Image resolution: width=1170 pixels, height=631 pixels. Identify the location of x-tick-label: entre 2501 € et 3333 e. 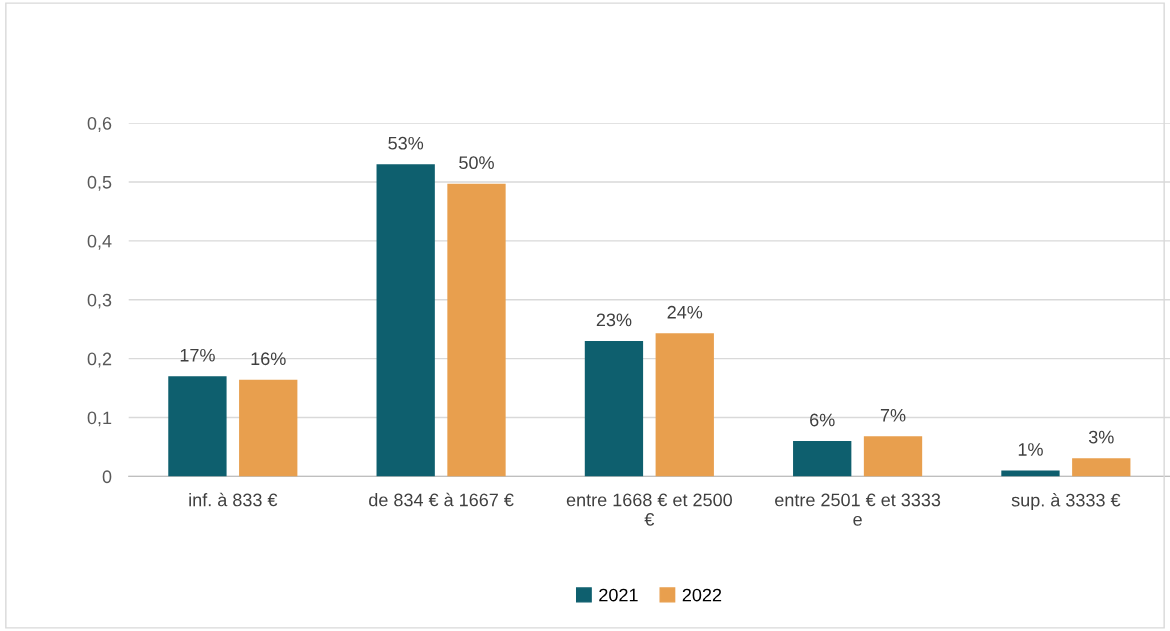
(858, 509).